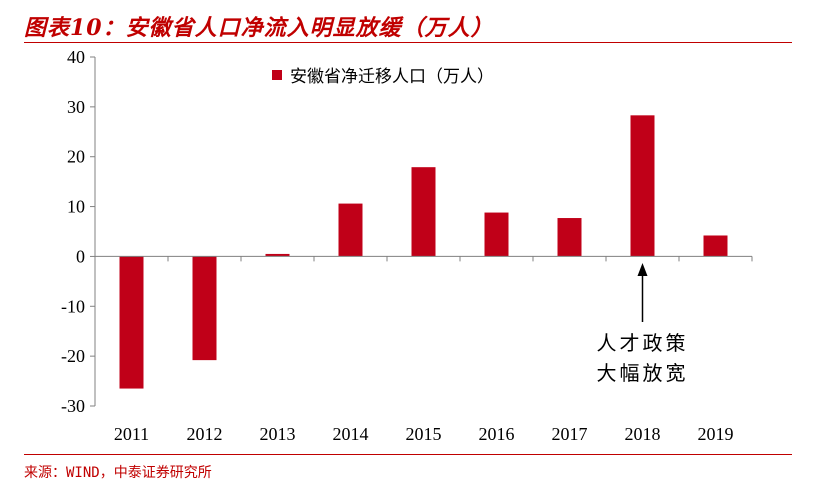 Image resolution: width=815 pixels, height=487 pixels. Describe the element at coordinates (73, 306) in the screenshot. I see `y-tick-label: -10` at that location.